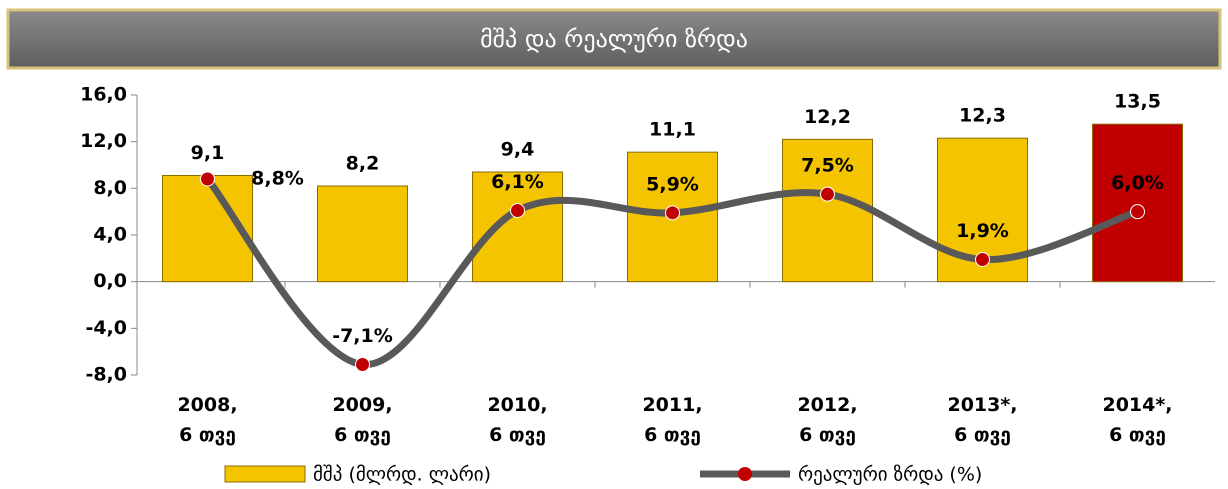 The height and width of the screenshot is (489, 1228). I want to click on bar-value-label: 12,2, so click(827, 117).